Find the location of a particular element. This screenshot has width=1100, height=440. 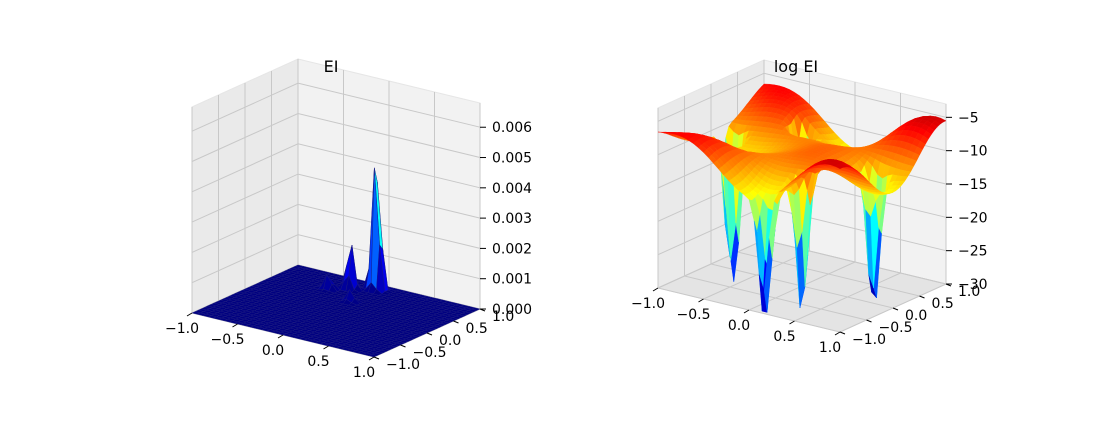

z-tick-label: −15 is located at coordinates (973, 185).